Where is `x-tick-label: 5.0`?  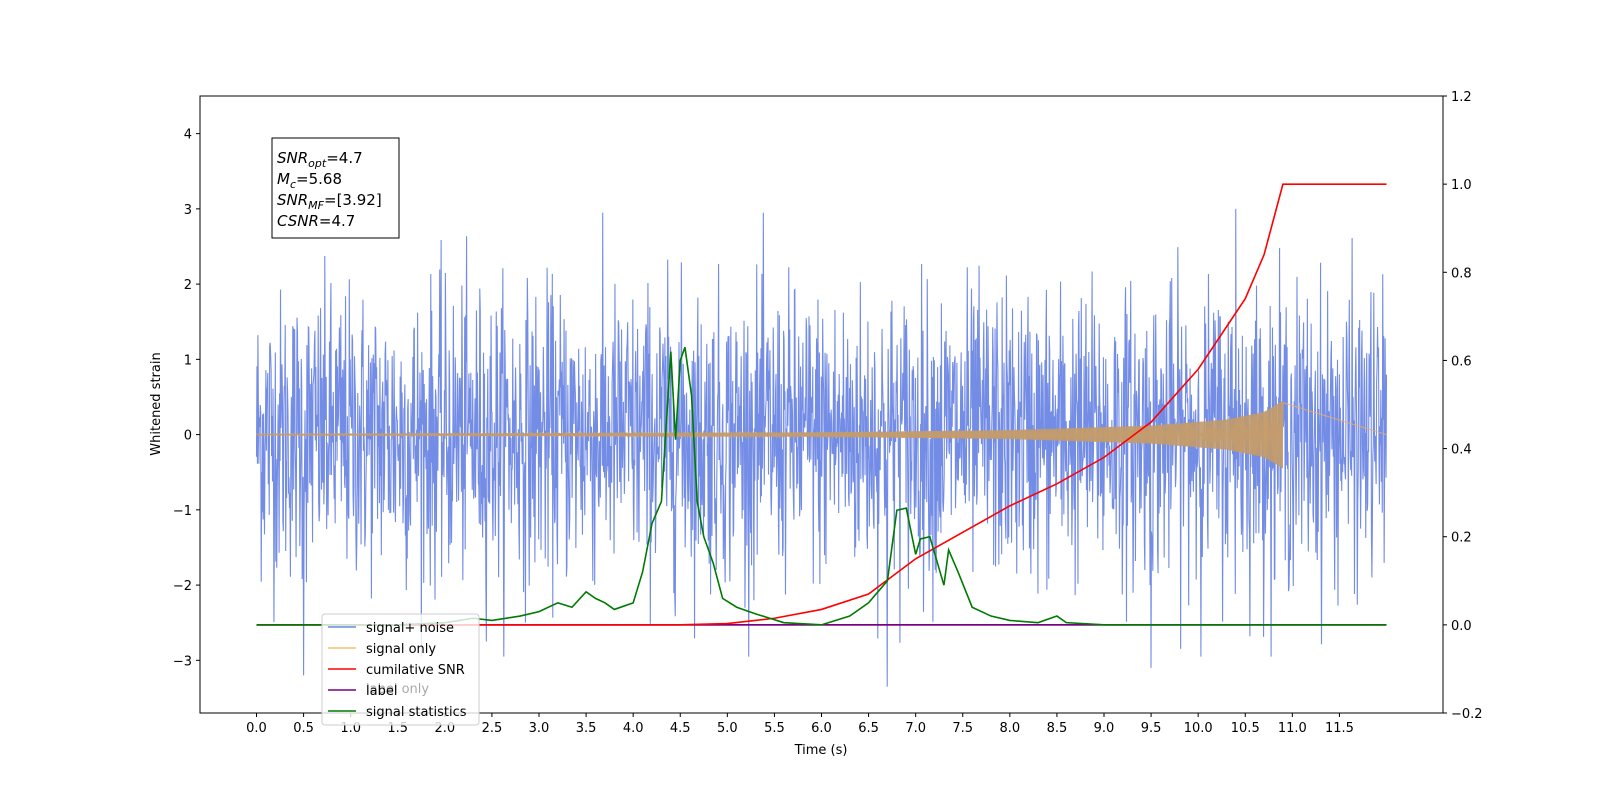
x-tick-label: 5.0 is located at coordinates (727, 728).